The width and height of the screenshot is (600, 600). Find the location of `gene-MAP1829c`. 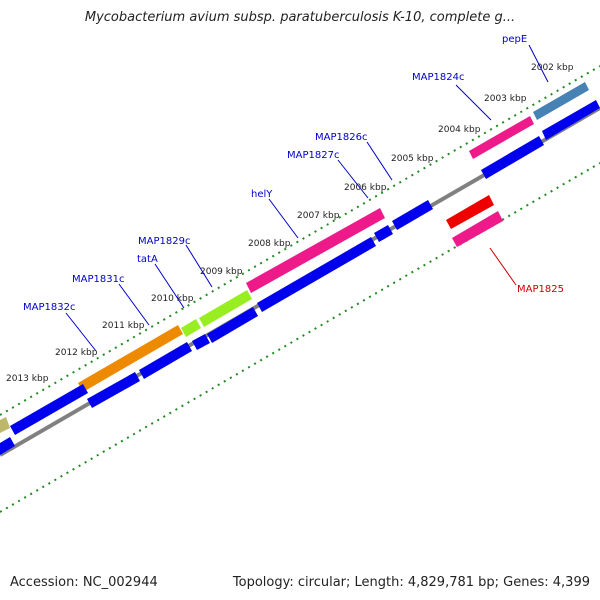

gene-MAP1829c is located at coordinates (225, 308).